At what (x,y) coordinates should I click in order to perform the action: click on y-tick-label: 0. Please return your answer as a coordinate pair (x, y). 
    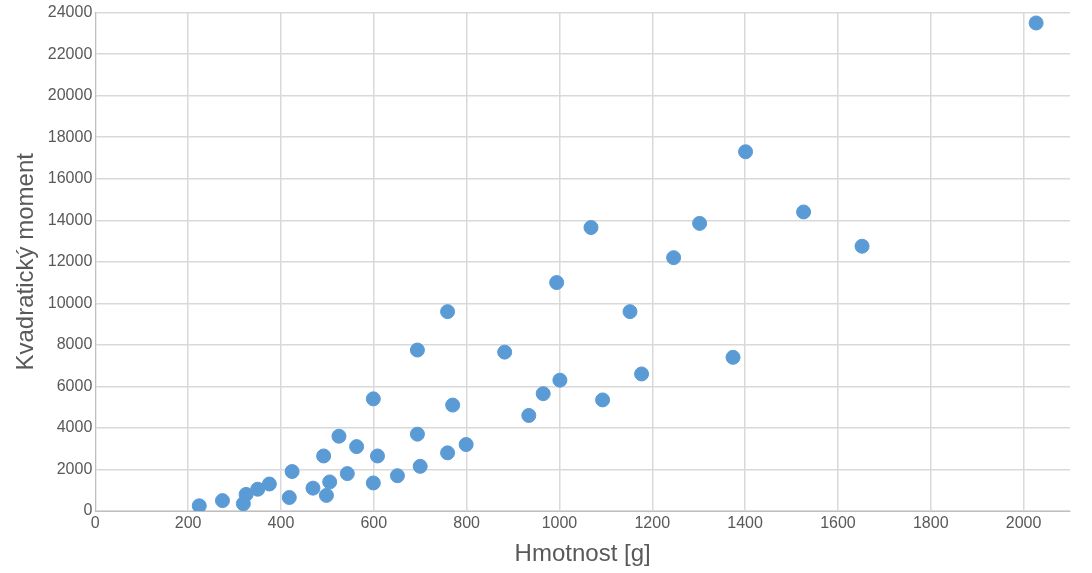
    Looking at the image, I should click on (88, 510).